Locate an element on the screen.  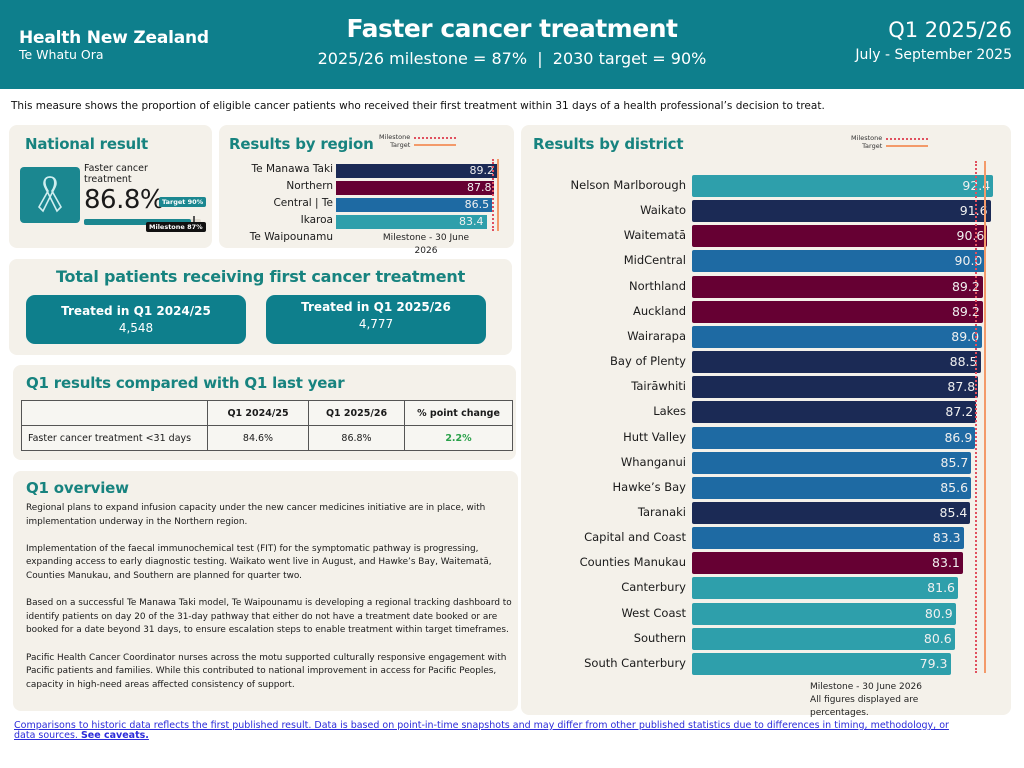
reporting-period: July - September 2025 is located at coordinates (933, 55).